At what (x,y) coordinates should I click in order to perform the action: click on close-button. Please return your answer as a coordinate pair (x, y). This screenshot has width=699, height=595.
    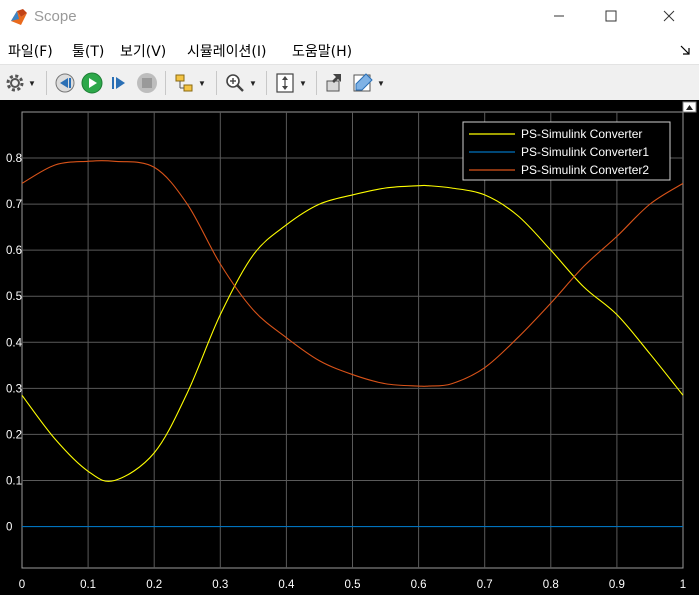
    Looking at the image, I should click on (669, 16).